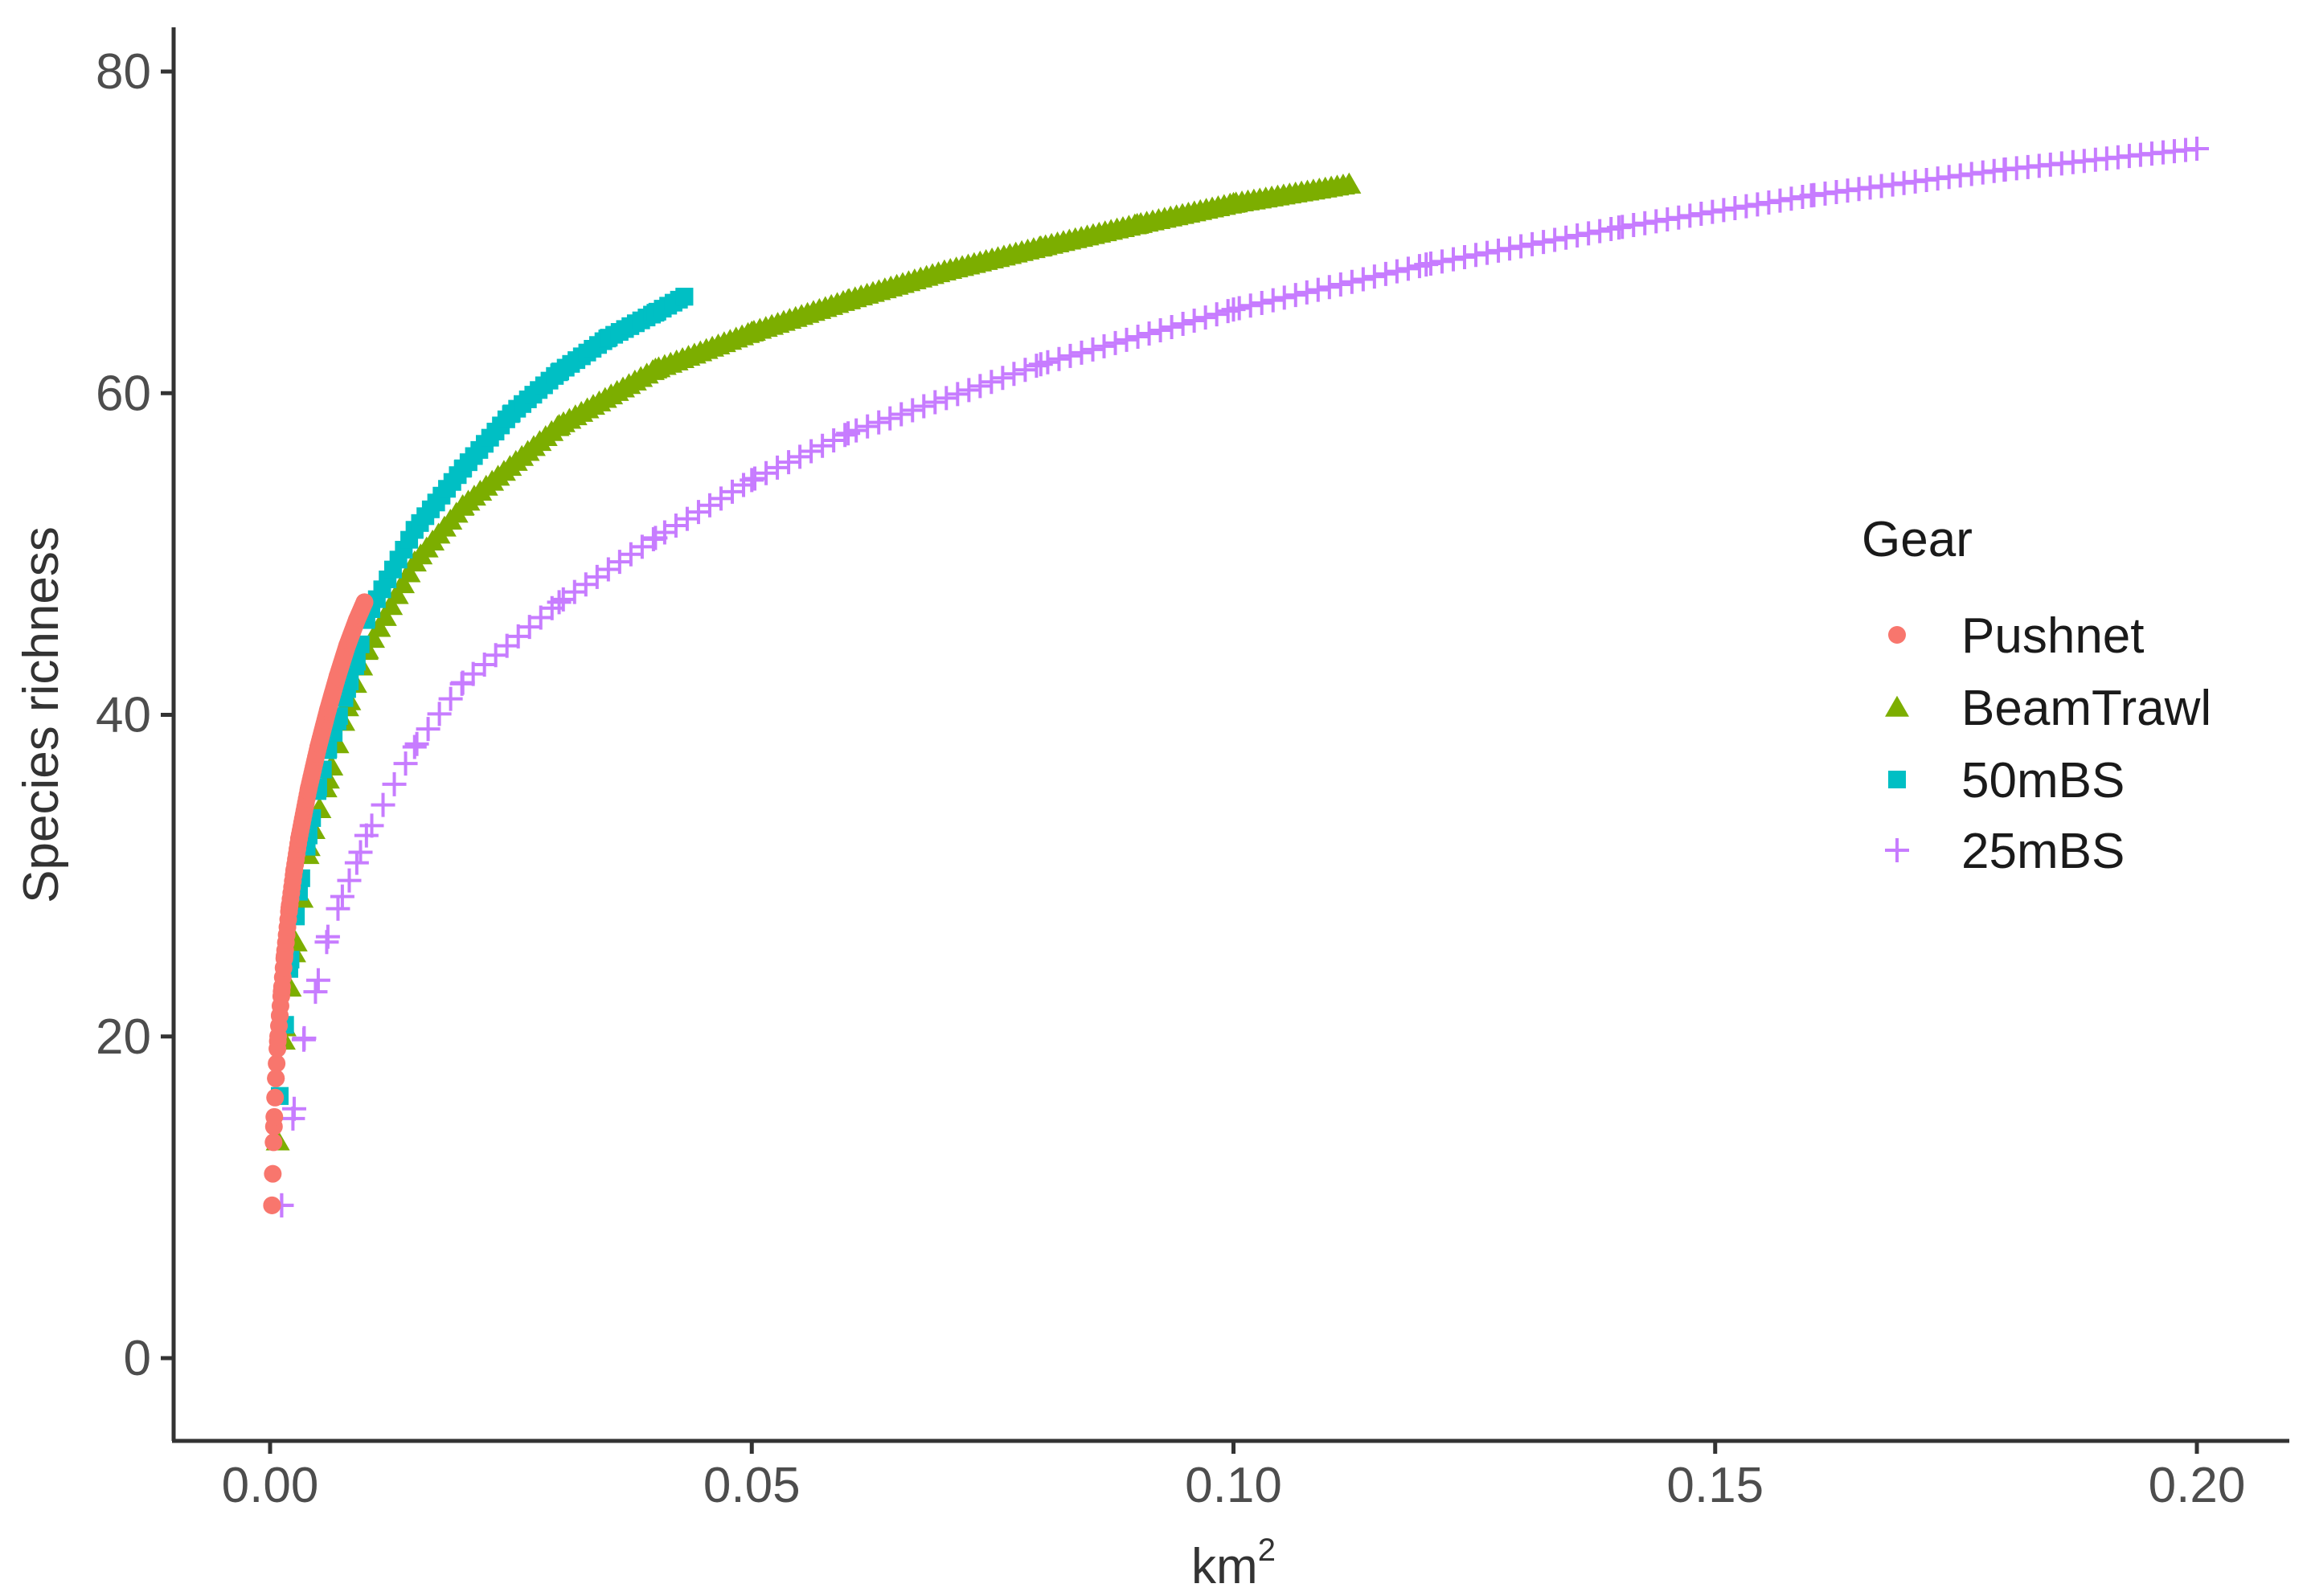  I want to click on legend-label: BeamTrawl, so click(2086, 708).